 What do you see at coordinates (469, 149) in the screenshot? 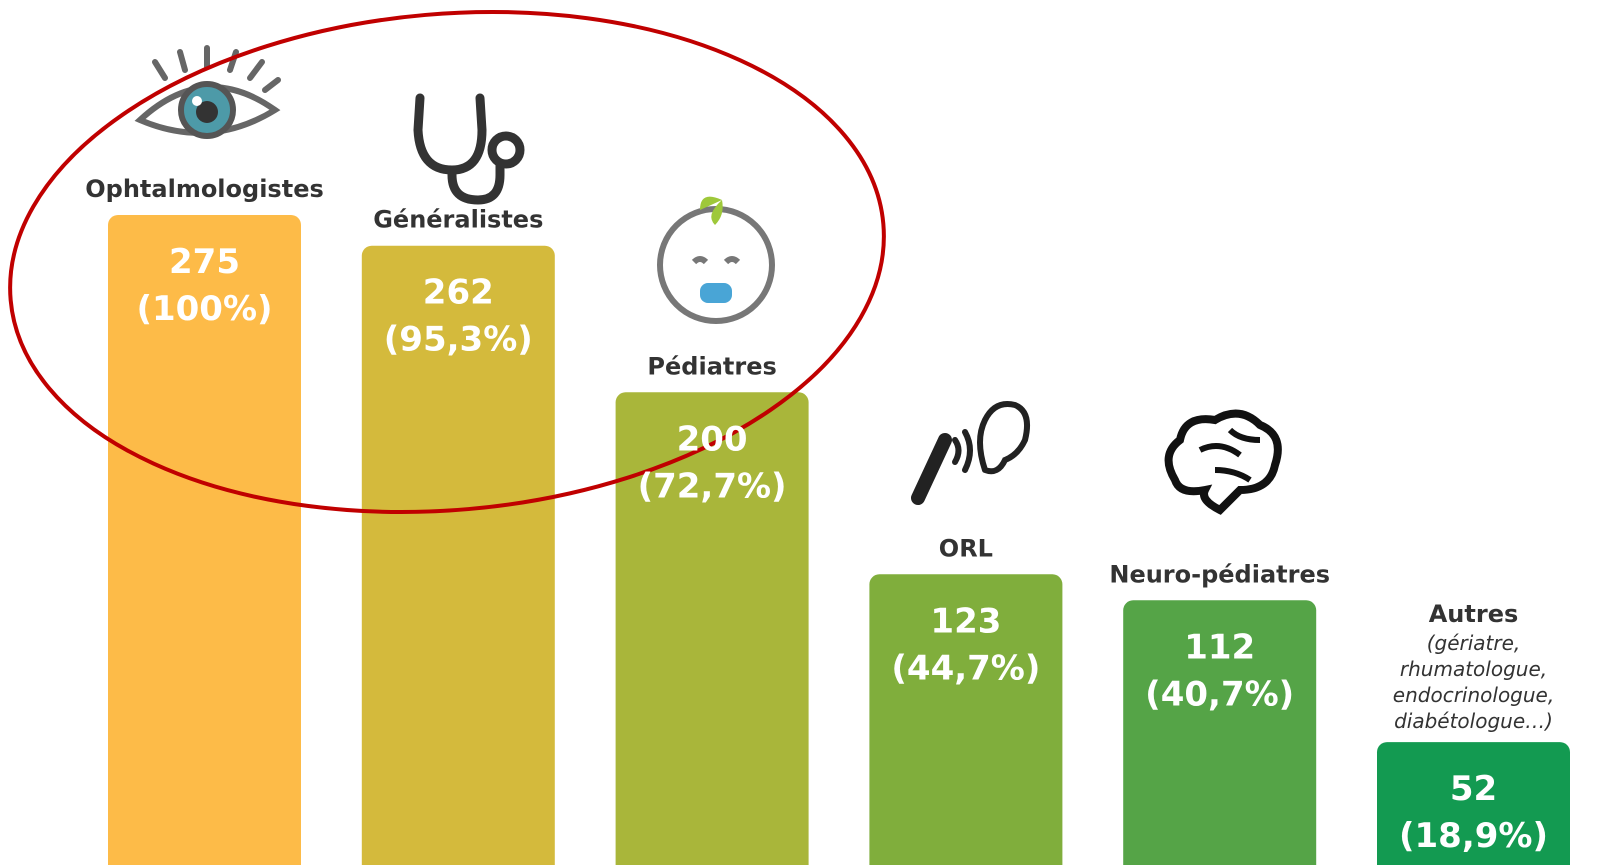
I see `stethoscope-icon` at bounding box center [469, 149].